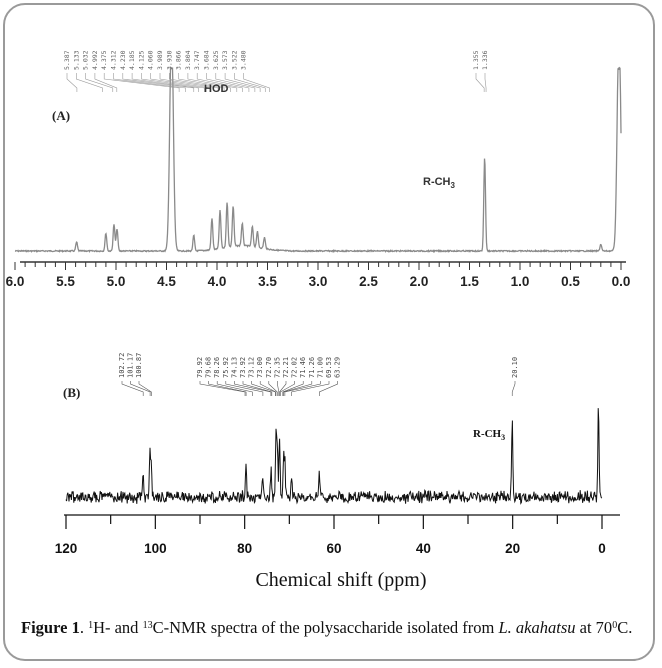  Describe the element at coordinates (116, 281) in the screenshot. I see `panel-a-tick-label: 5.0` at that location.